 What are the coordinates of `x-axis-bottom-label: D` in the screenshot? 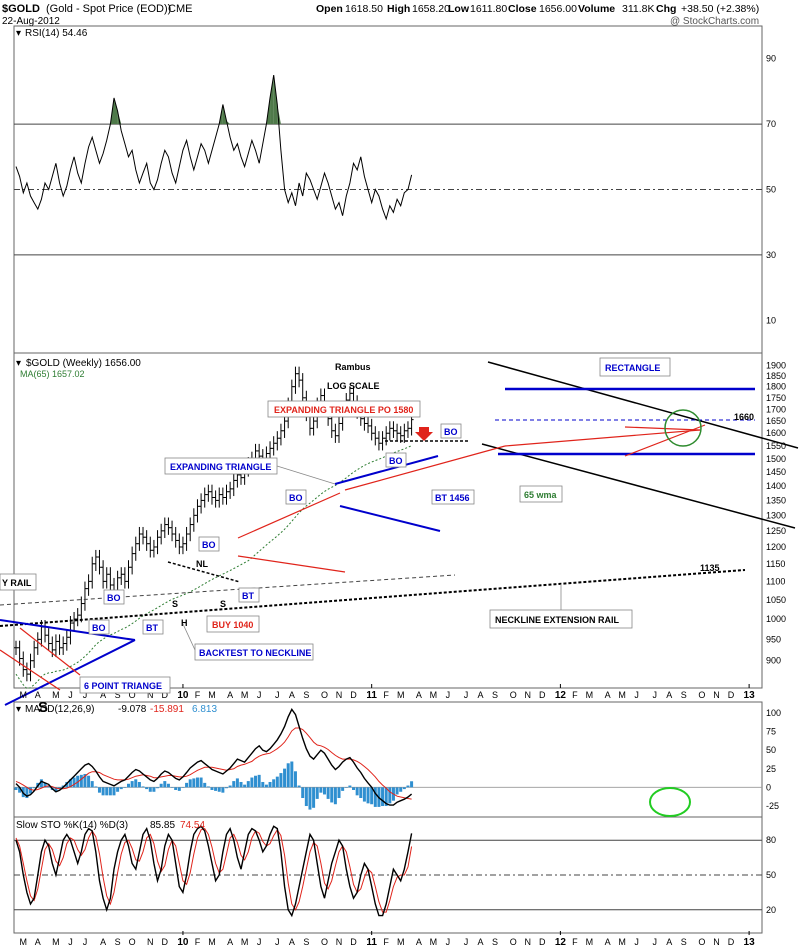 It's located at (353, 942).